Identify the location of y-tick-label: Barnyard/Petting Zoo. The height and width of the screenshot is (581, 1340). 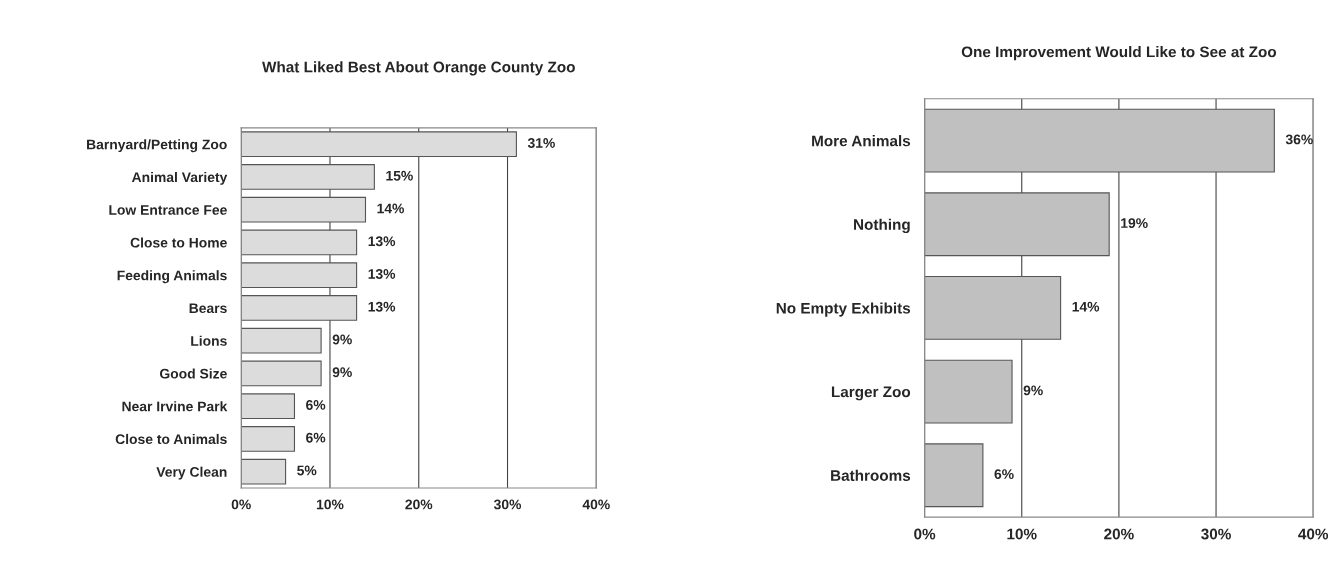
(157, 146).